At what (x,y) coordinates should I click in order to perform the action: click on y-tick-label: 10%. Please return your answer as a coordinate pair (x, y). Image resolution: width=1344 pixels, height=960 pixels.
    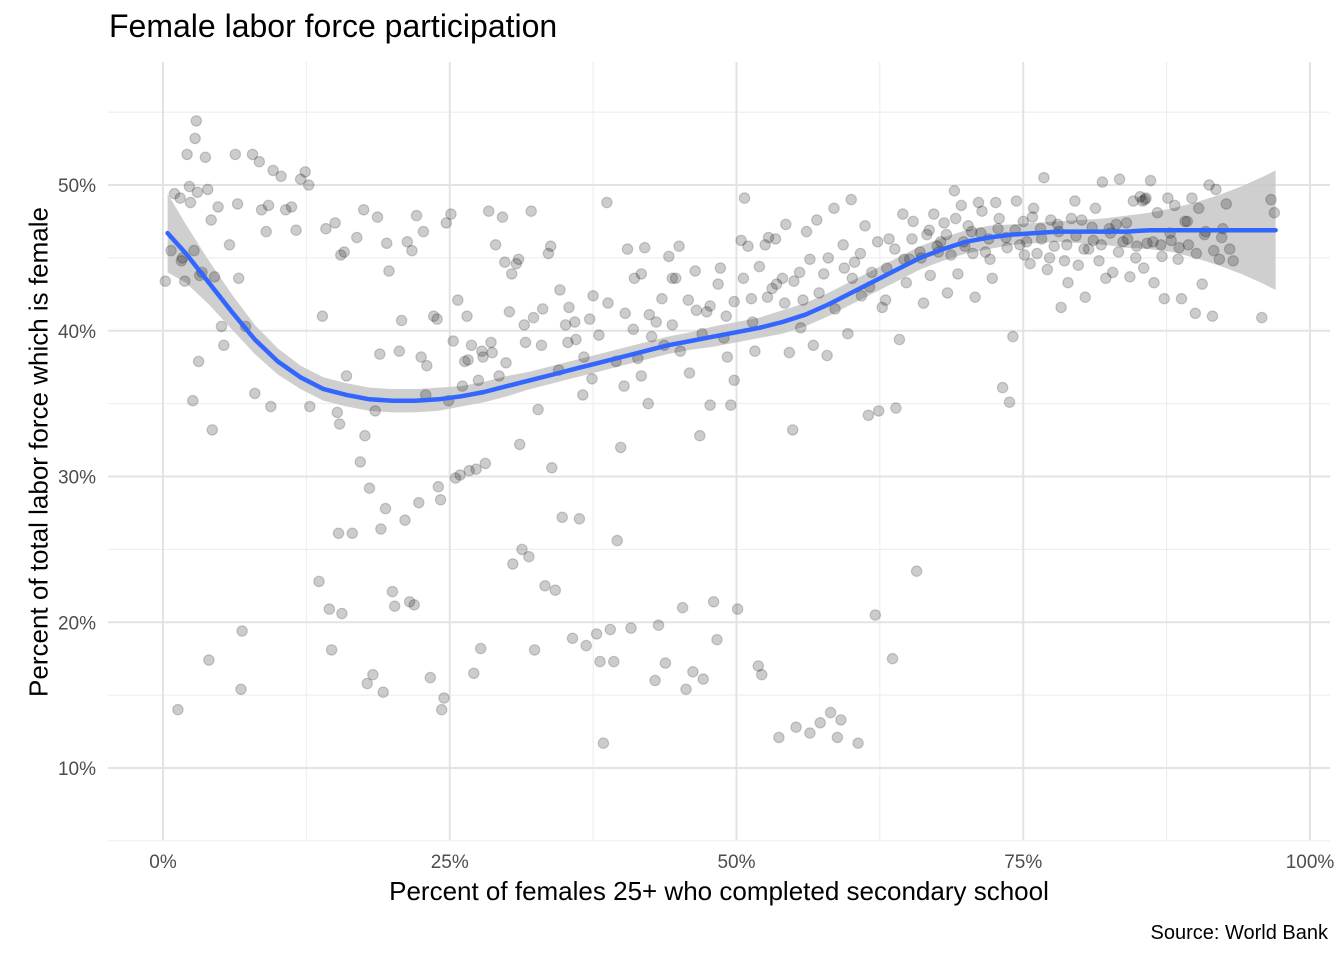
    Looking at the image, I should click on (77, 769).